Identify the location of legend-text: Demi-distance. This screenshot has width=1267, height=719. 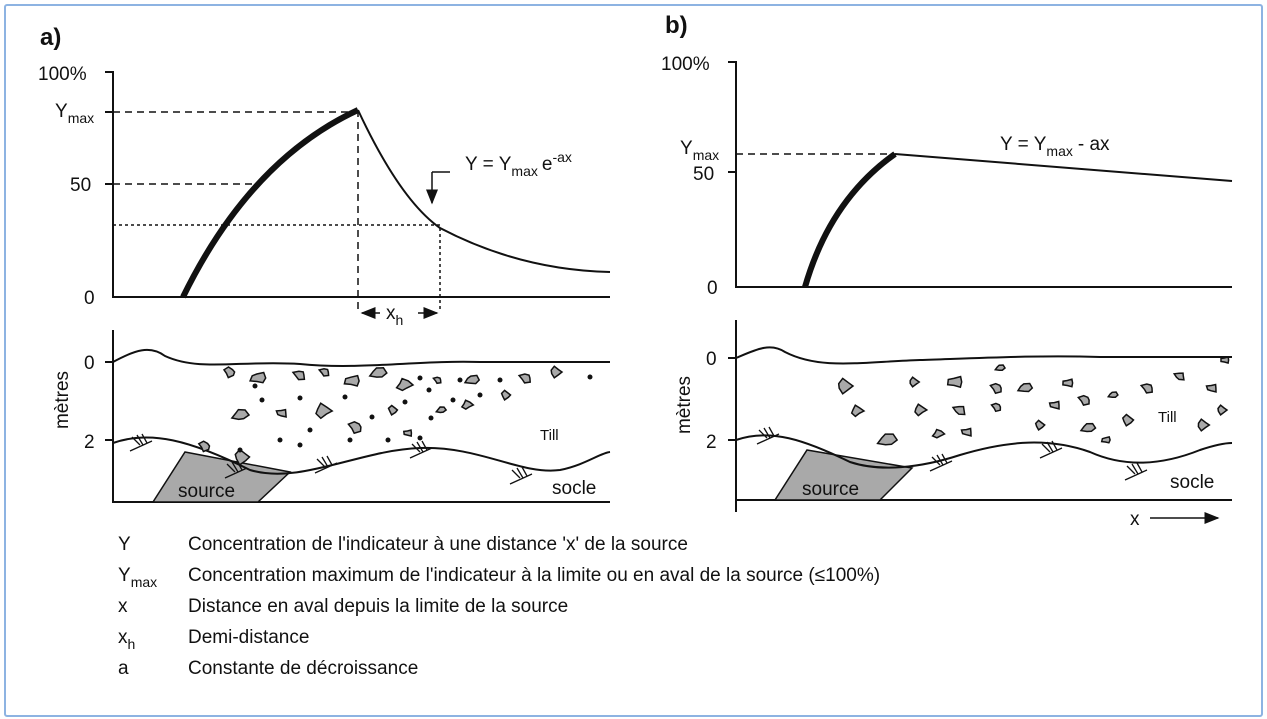
(248, 637).